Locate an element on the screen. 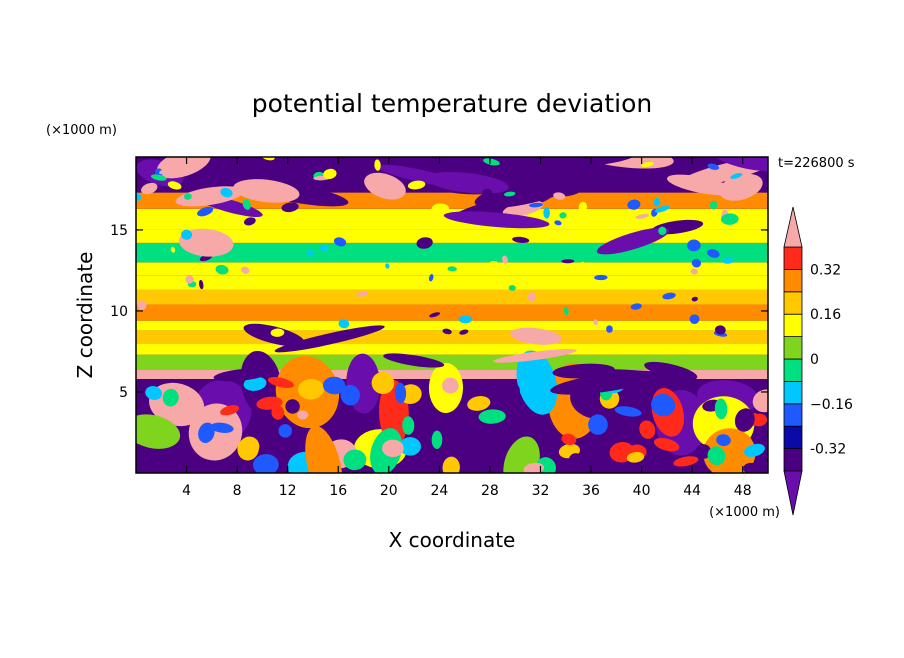 Image resolution: width=904 pixels, height=658 pixels. x-tick-label: 8 is located at coordinates (237, 491).